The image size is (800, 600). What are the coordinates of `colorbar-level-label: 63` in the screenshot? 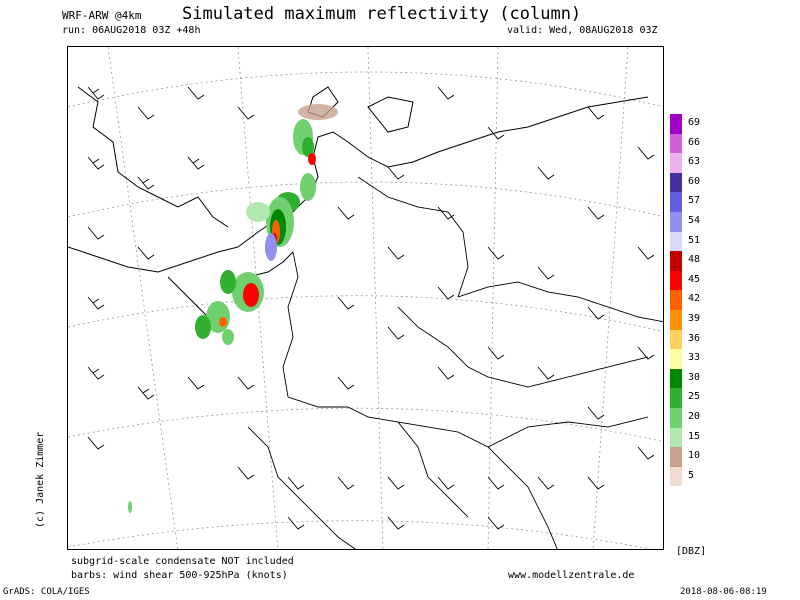 It's located at (694, 162).